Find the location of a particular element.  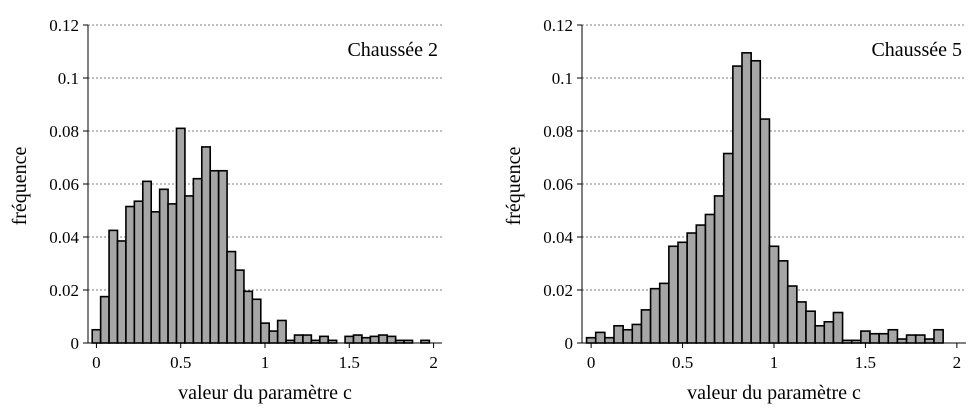

y-tick-label: 0.02 is located at coordinates (64, 290).